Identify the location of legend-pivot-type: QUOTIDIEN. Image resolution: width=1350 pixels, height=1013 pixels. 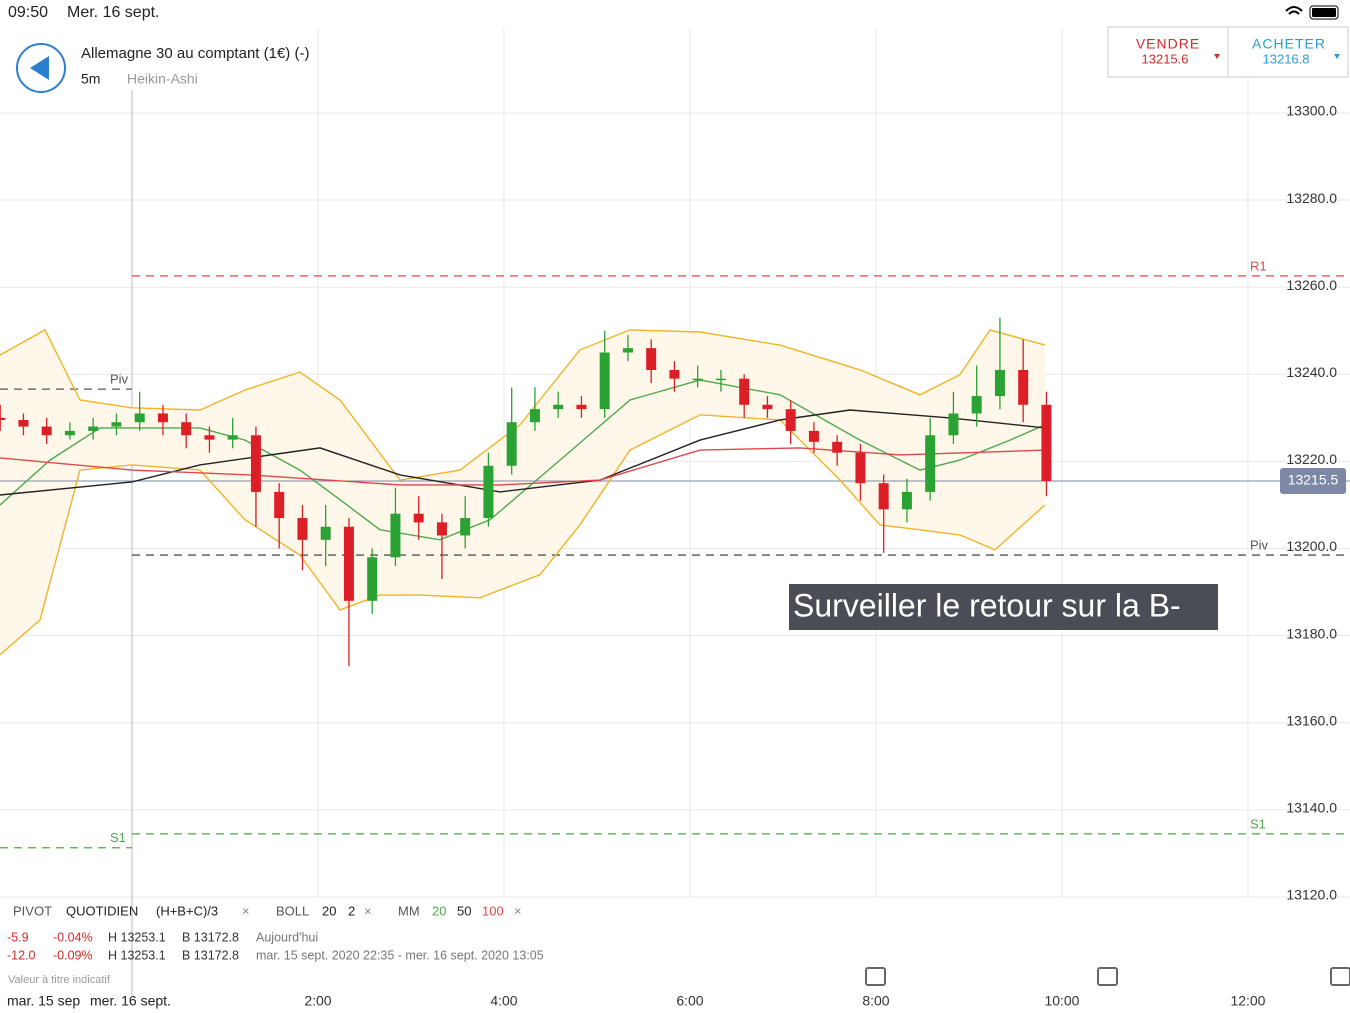
(102, 910).